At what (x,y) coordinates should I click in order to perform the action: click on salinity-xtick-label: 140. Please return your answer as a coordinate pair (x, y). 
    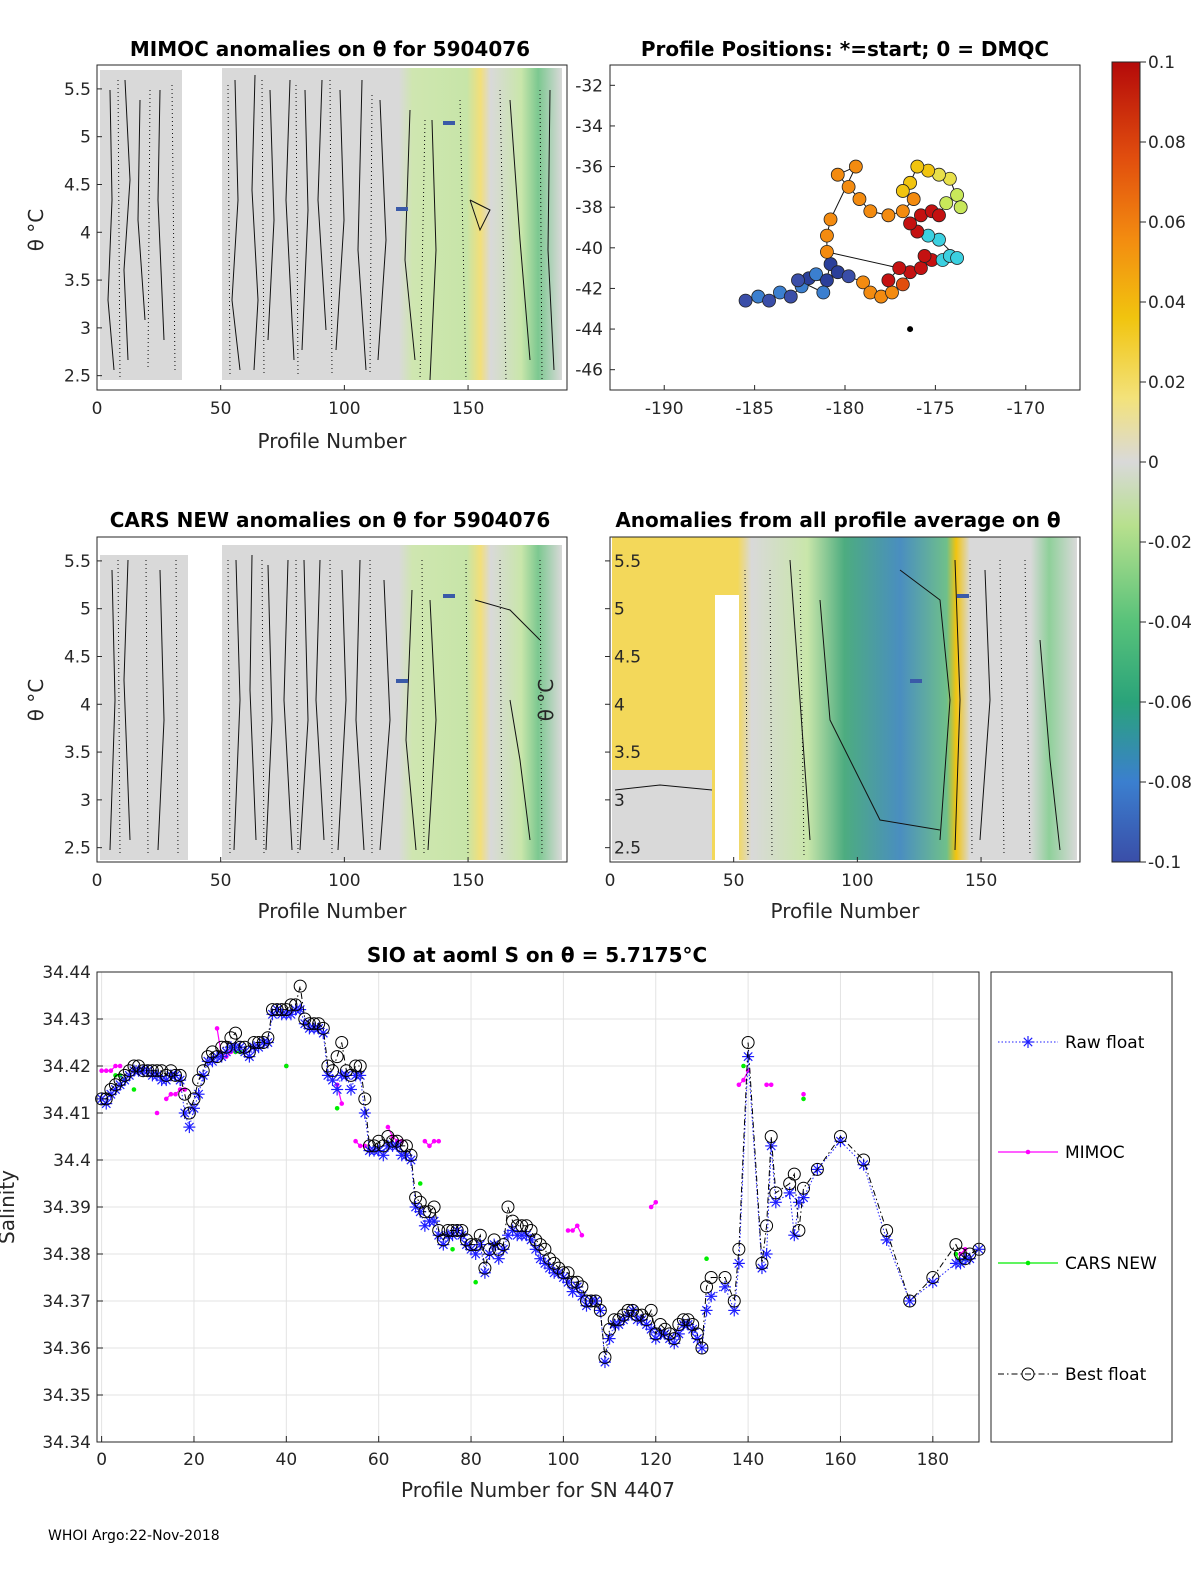
    Looking at the image, I should click on (748, 1460).